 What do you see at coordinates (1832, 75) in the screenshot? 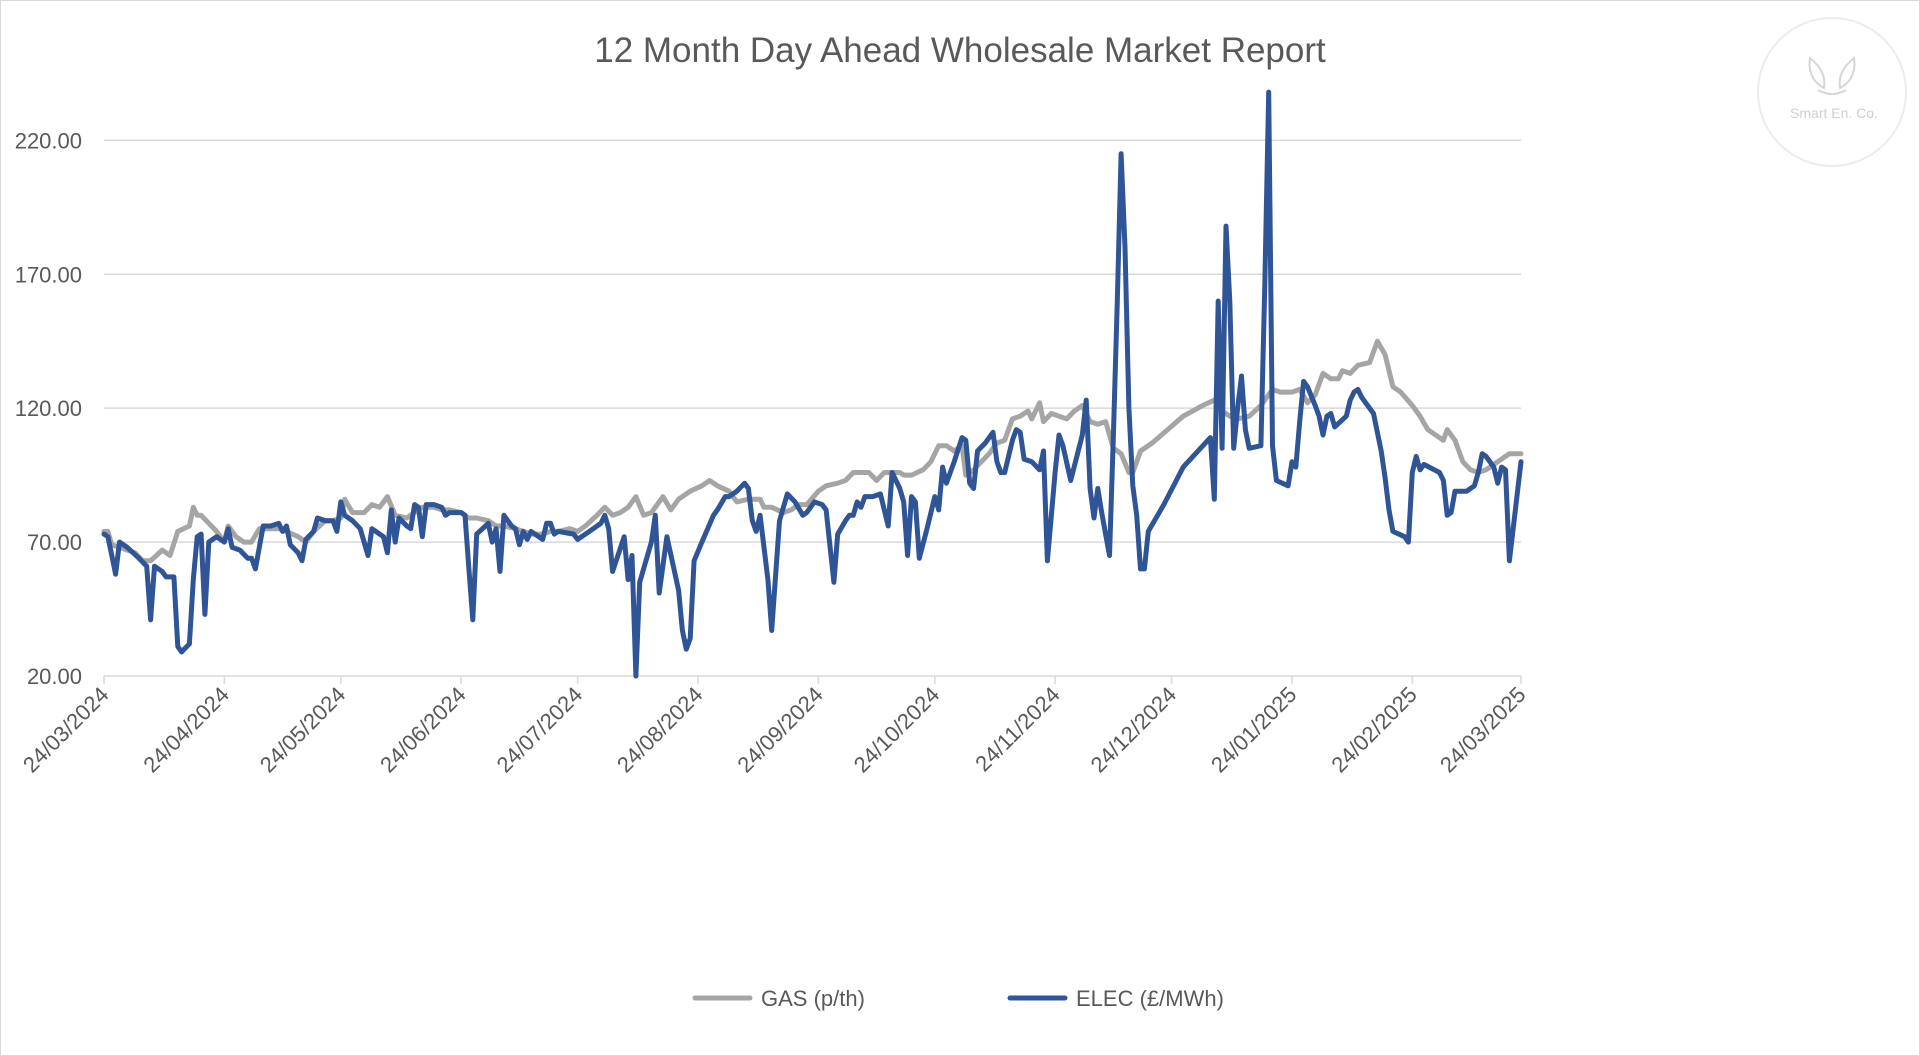
I see `leaf-icon` at bounding box center [1832, 75].